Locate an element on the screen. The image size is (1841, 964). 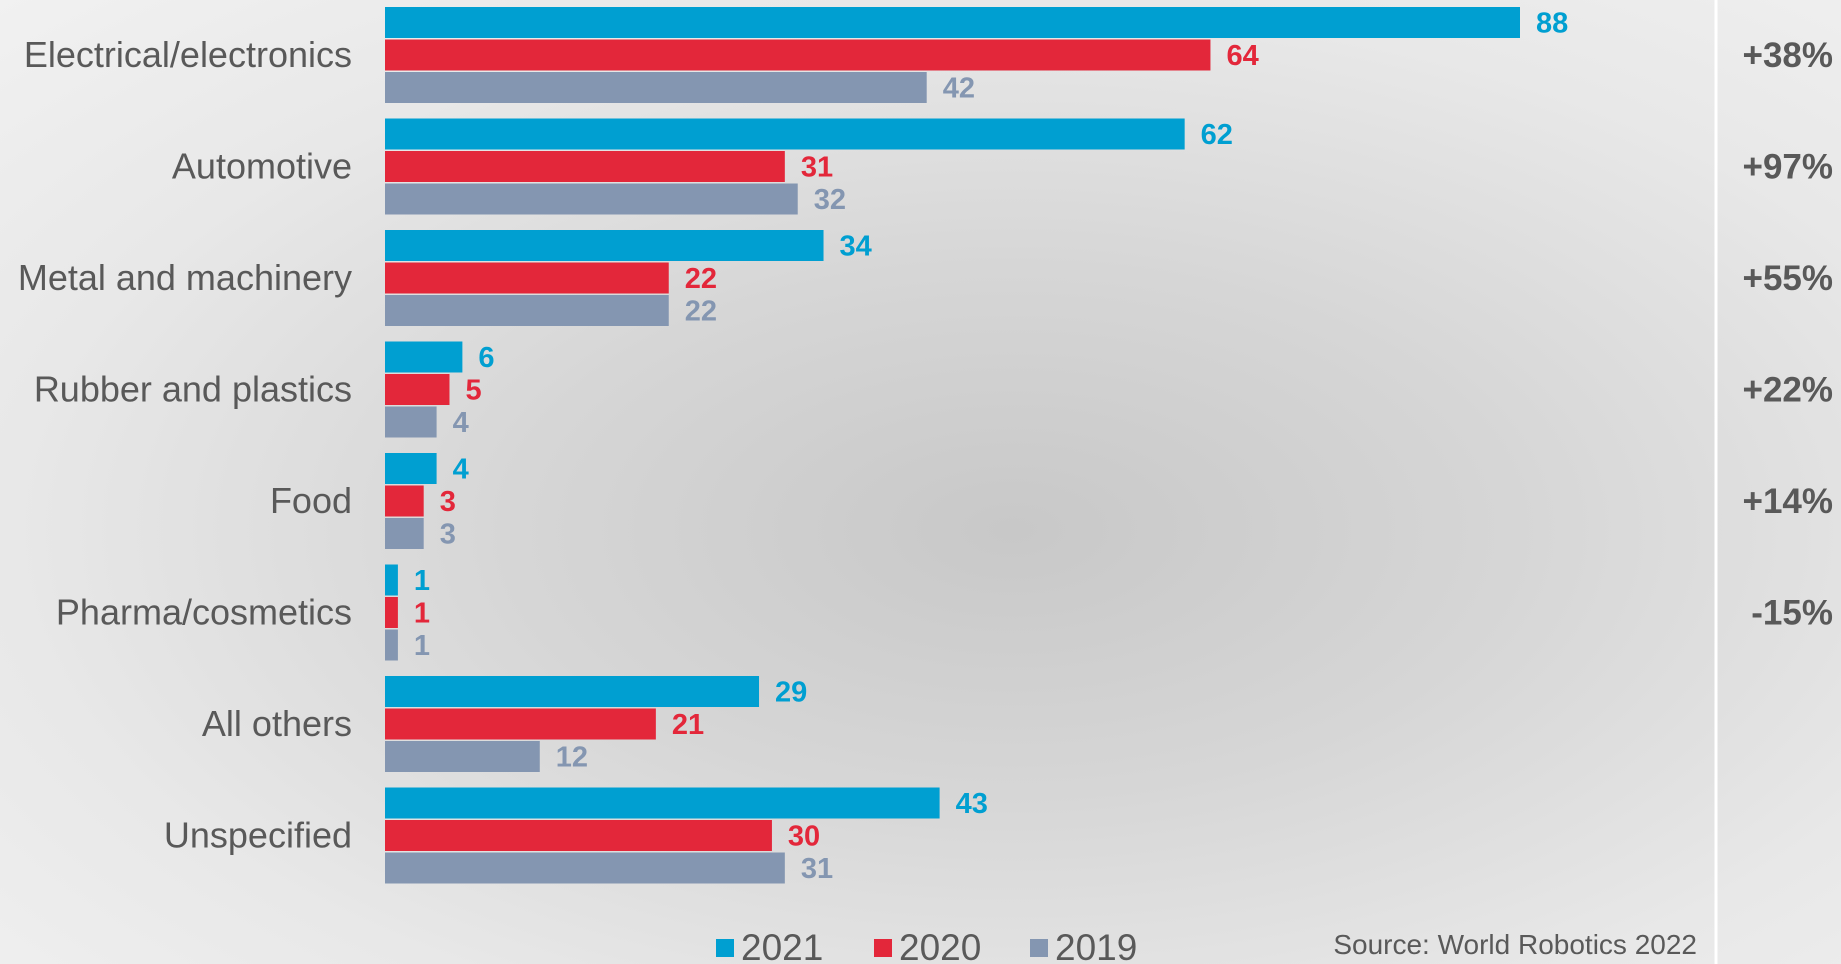
data-label: 12 is located at coordinates (572, 758).